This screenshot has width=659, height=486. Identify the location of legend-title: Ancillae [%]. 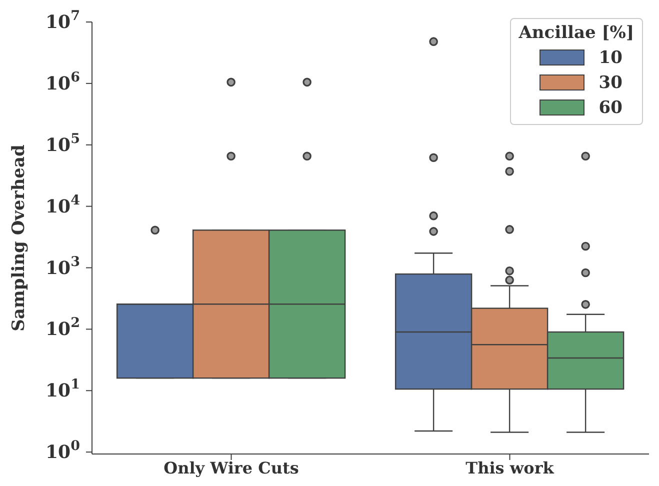
(576, 33).